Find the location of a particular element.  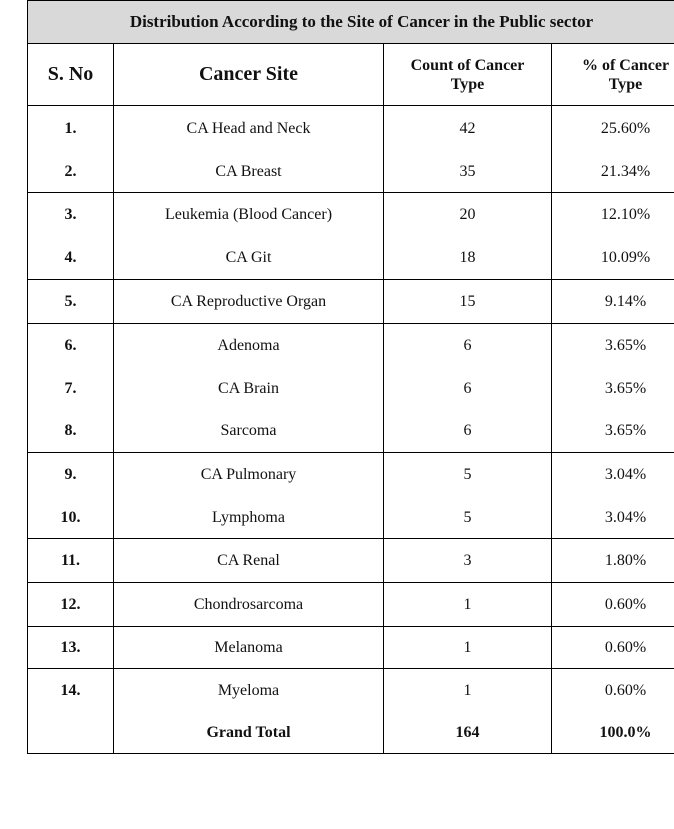

row-count: 15 is located at coordinates (467, 301).